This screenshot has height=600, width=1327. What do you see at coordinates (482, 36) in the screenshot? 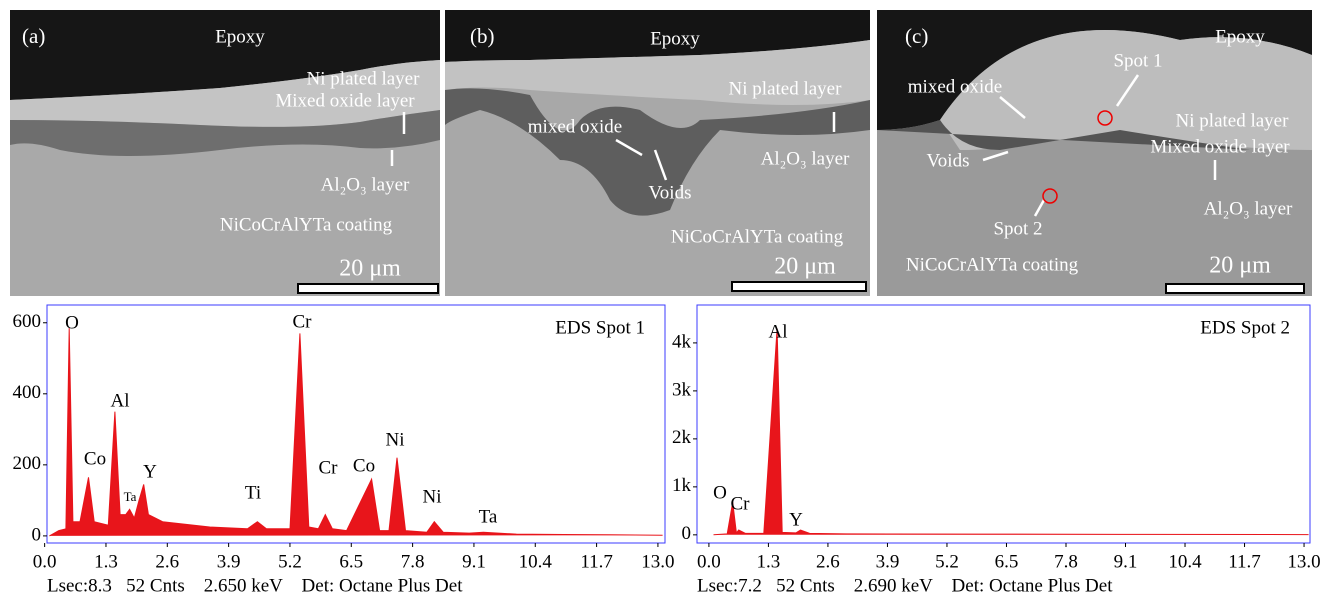
I see `panel-label: (b)` at bounding box center [482, 36].